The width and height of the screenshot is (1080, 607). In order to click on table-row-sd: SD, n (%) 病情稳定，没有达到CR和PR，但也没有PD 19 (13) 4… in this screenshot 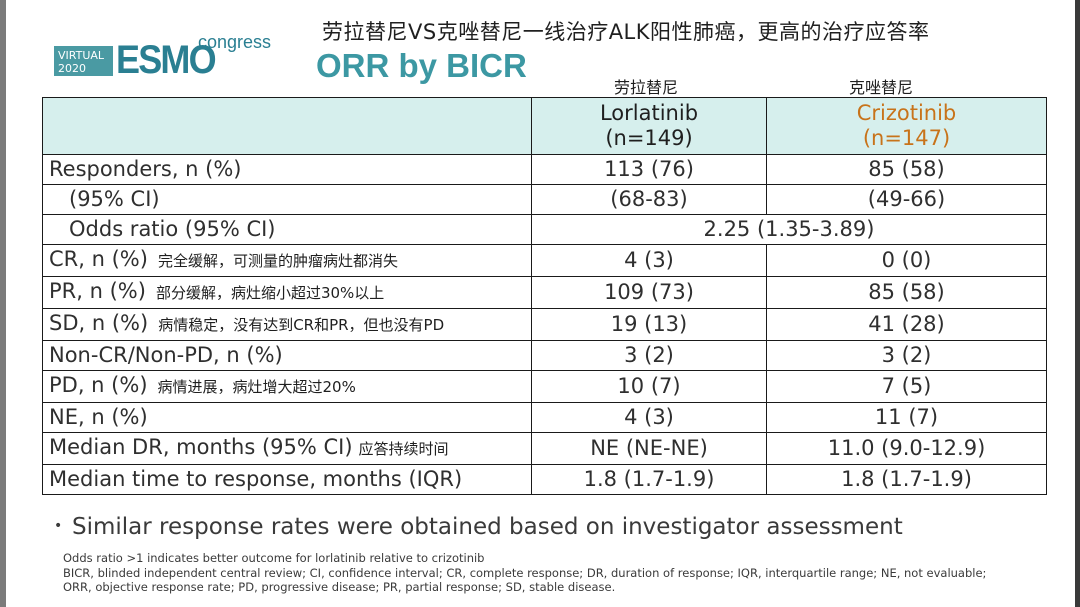, I will do `click(544, 324)`.